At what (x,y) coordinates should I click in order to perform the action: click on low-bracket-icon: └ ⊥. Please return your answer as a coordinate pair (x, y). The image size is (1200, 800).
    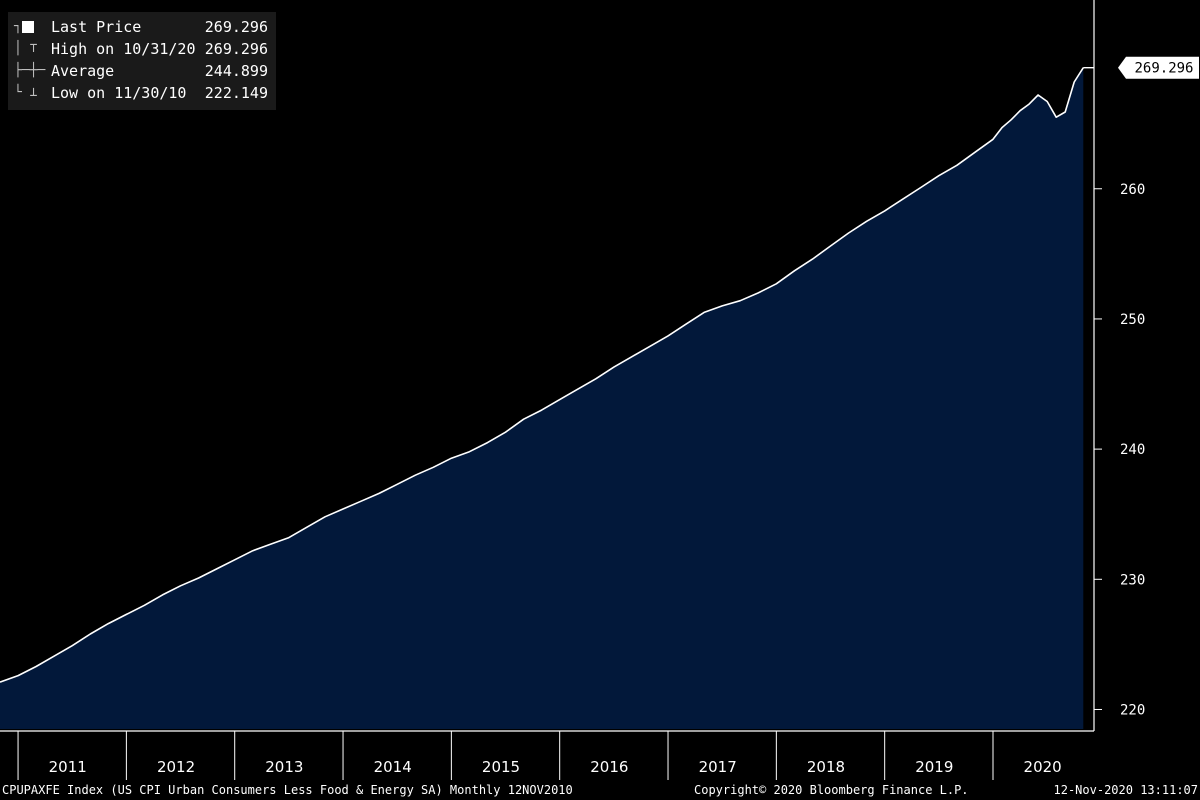
    Looking at the image, I should click on (26, 92).